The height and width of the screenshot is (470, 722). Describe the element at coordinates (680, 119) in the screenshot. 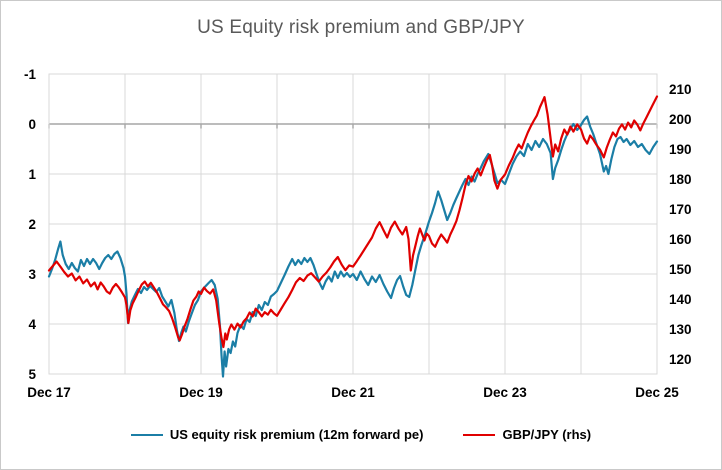

I see `right-axis-tick-label: 200` at that location.